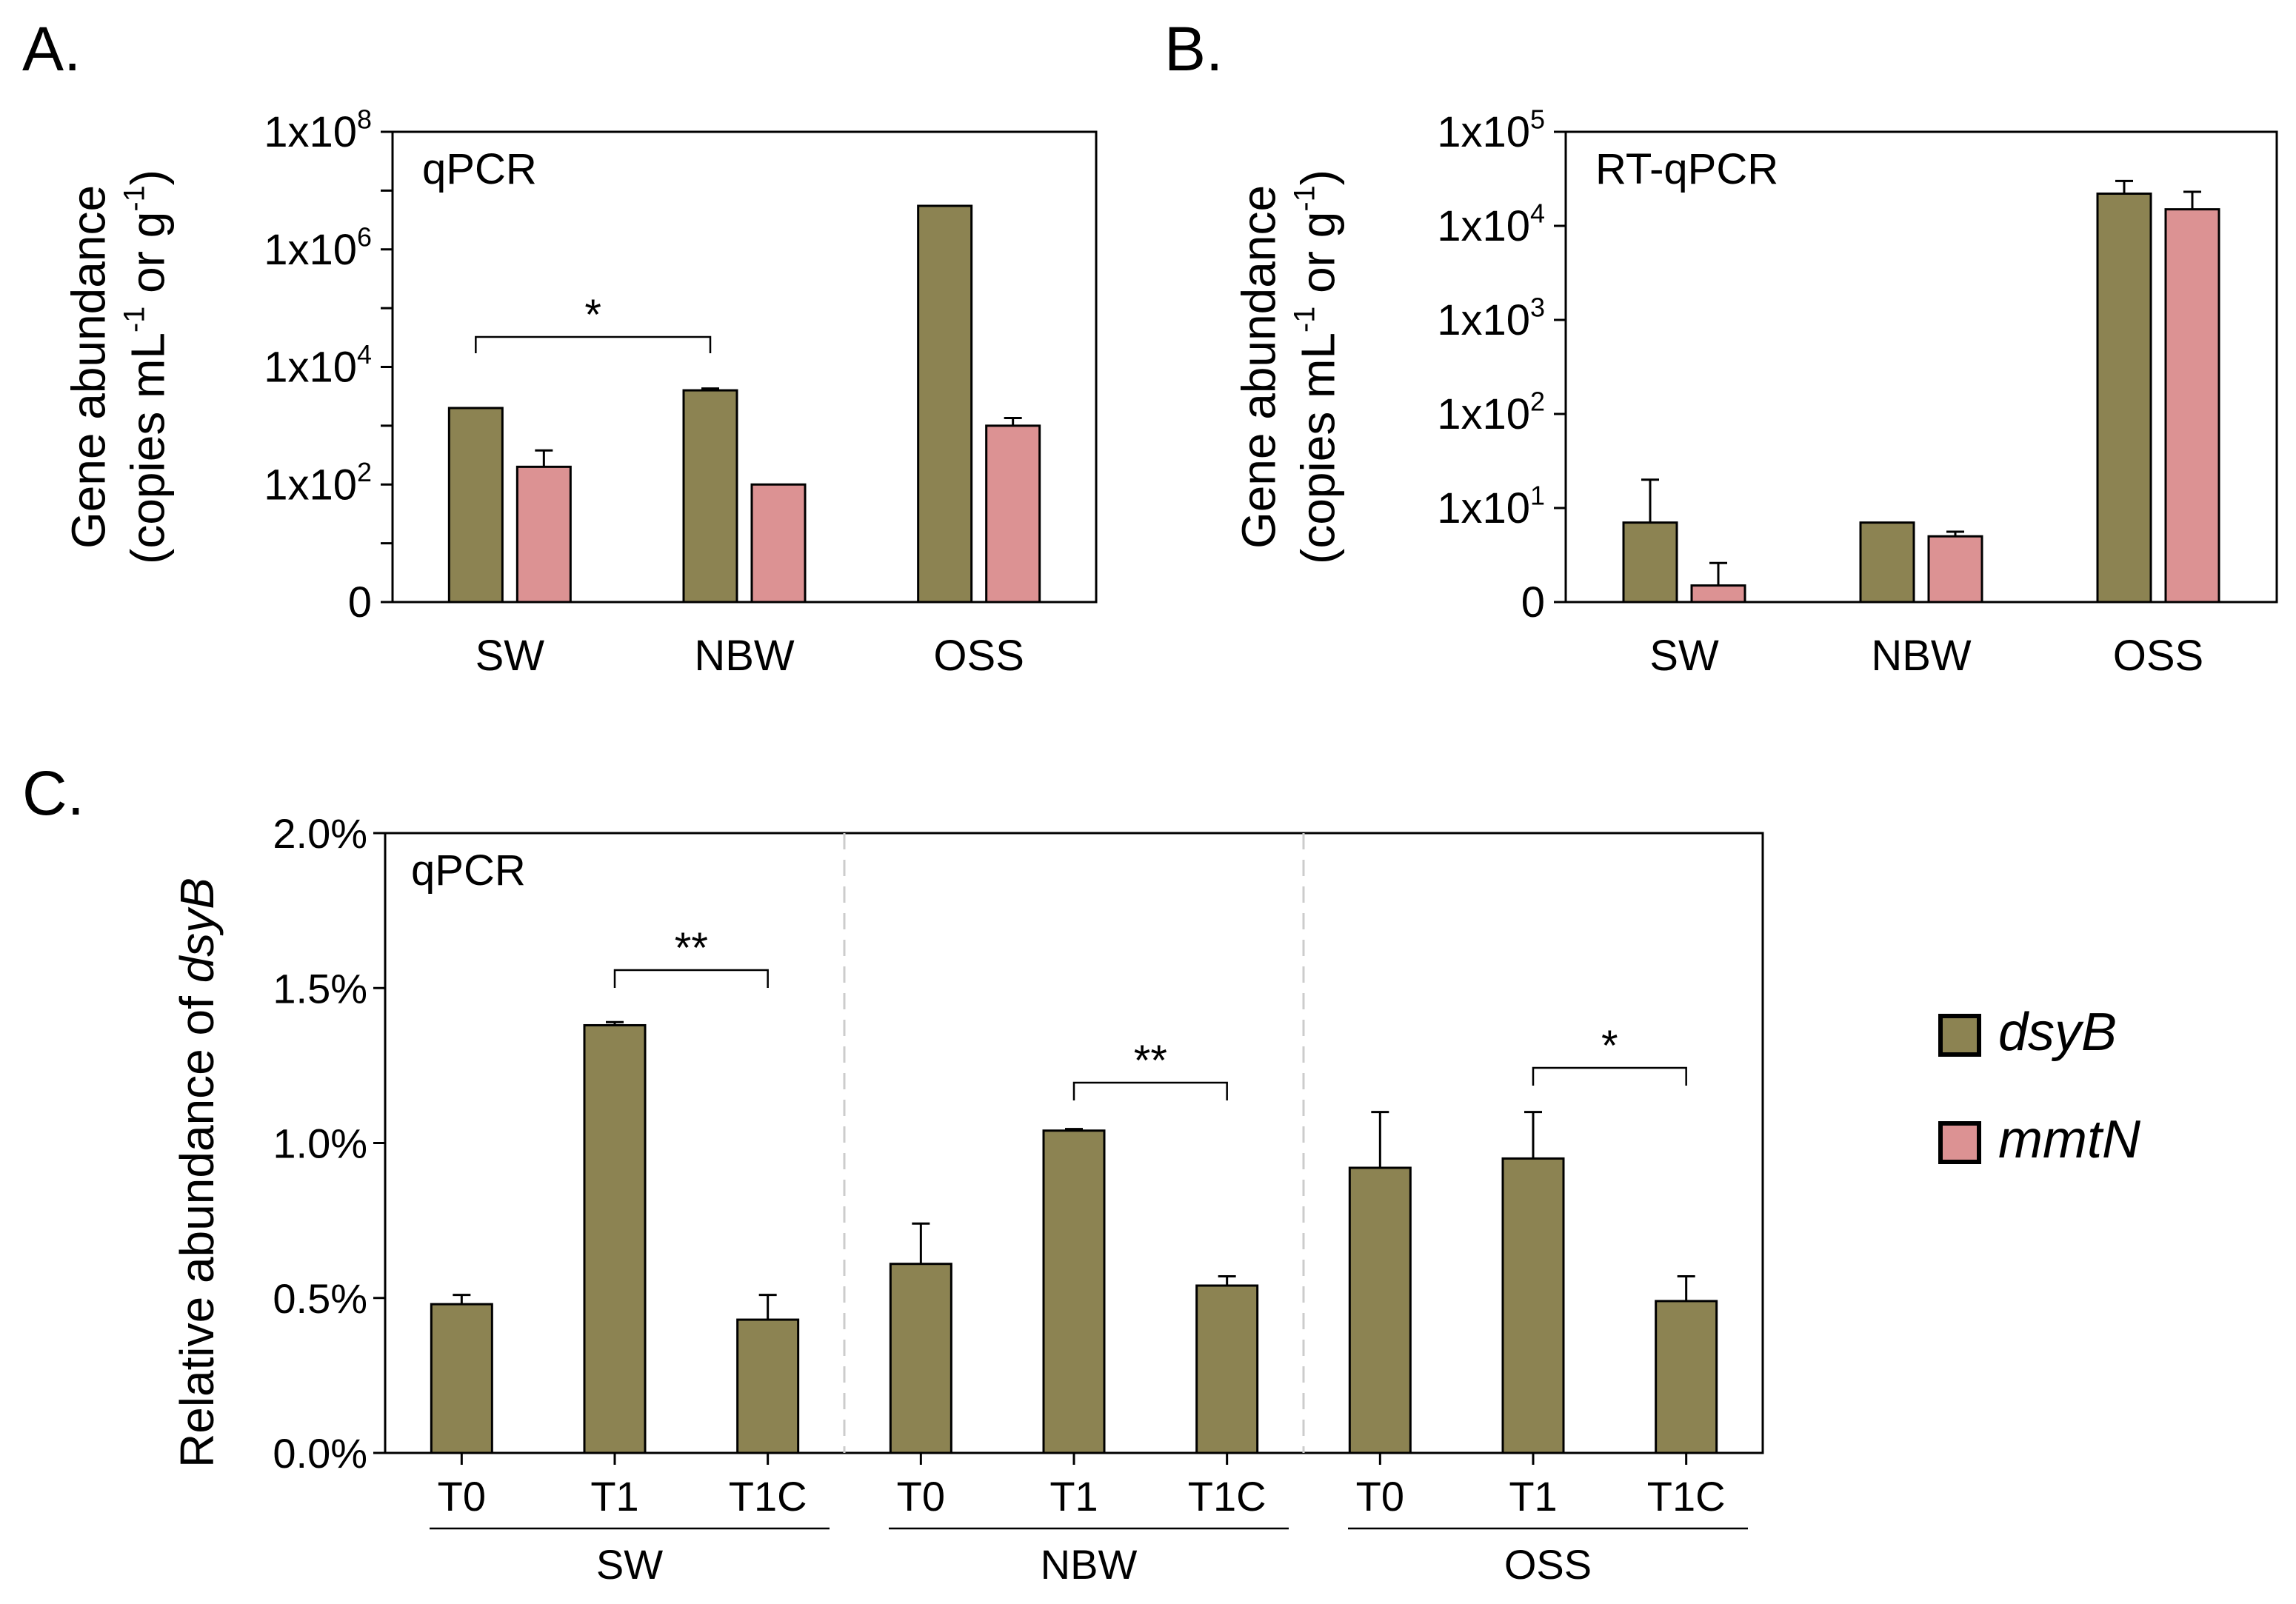 Image resolution: width=2296 pixels, height=1604 pixels. What do you see at coordinates (320, 1298) in the screenshot?
I see `y-tick-label: 0.5%` at bounding box center [320, 1298].